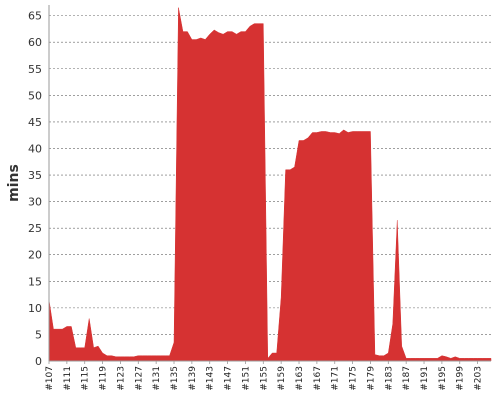  Describe the element at coordinates (35, 202) in the screenshot. I see `y-tick-label: 30` at that location.